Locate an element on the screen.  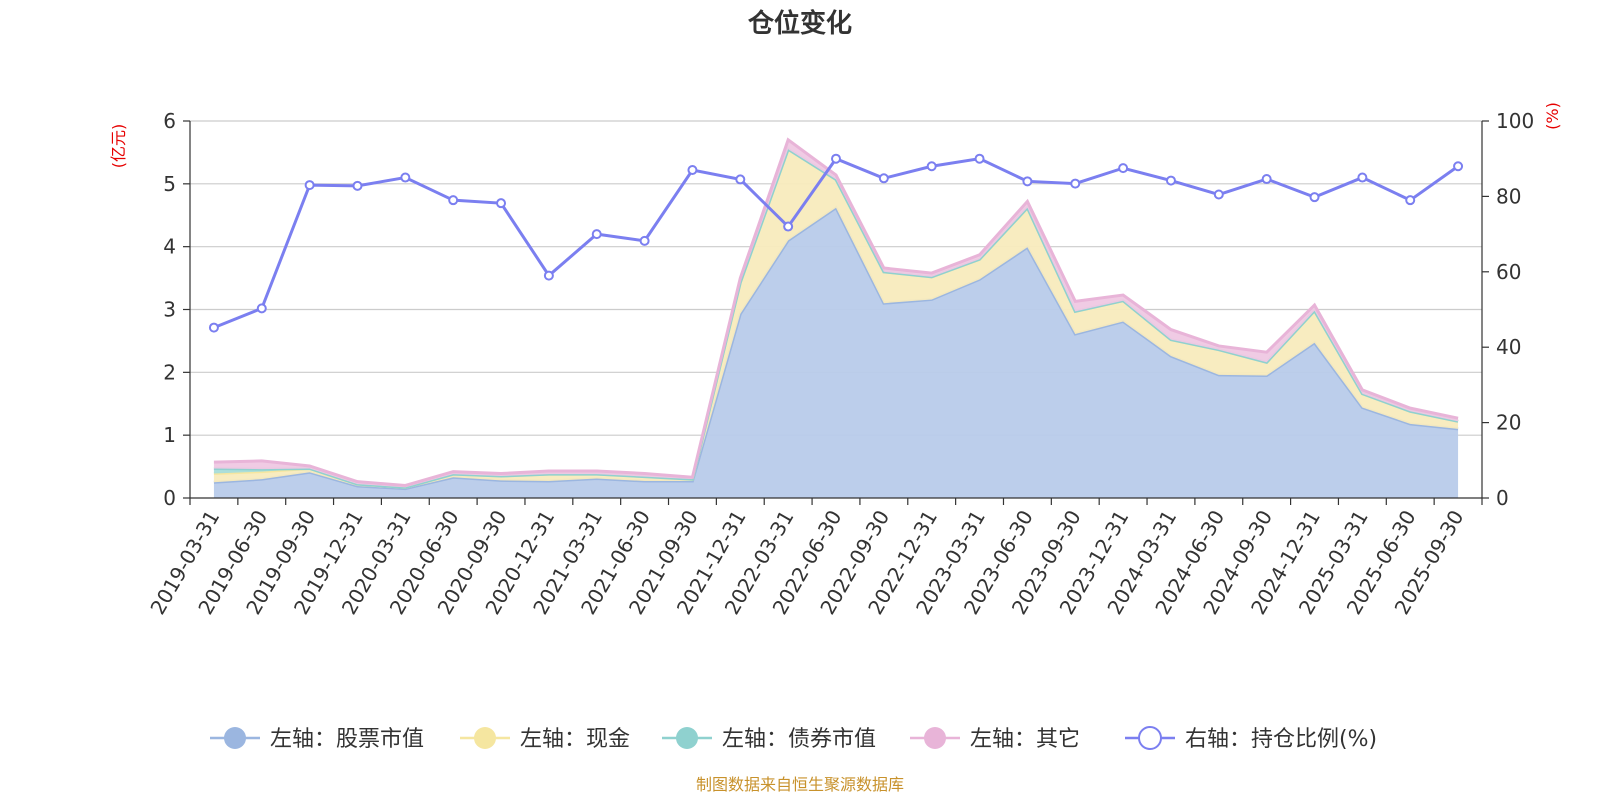
right-tick-label: 80 is located at coordinates (1508, 196).